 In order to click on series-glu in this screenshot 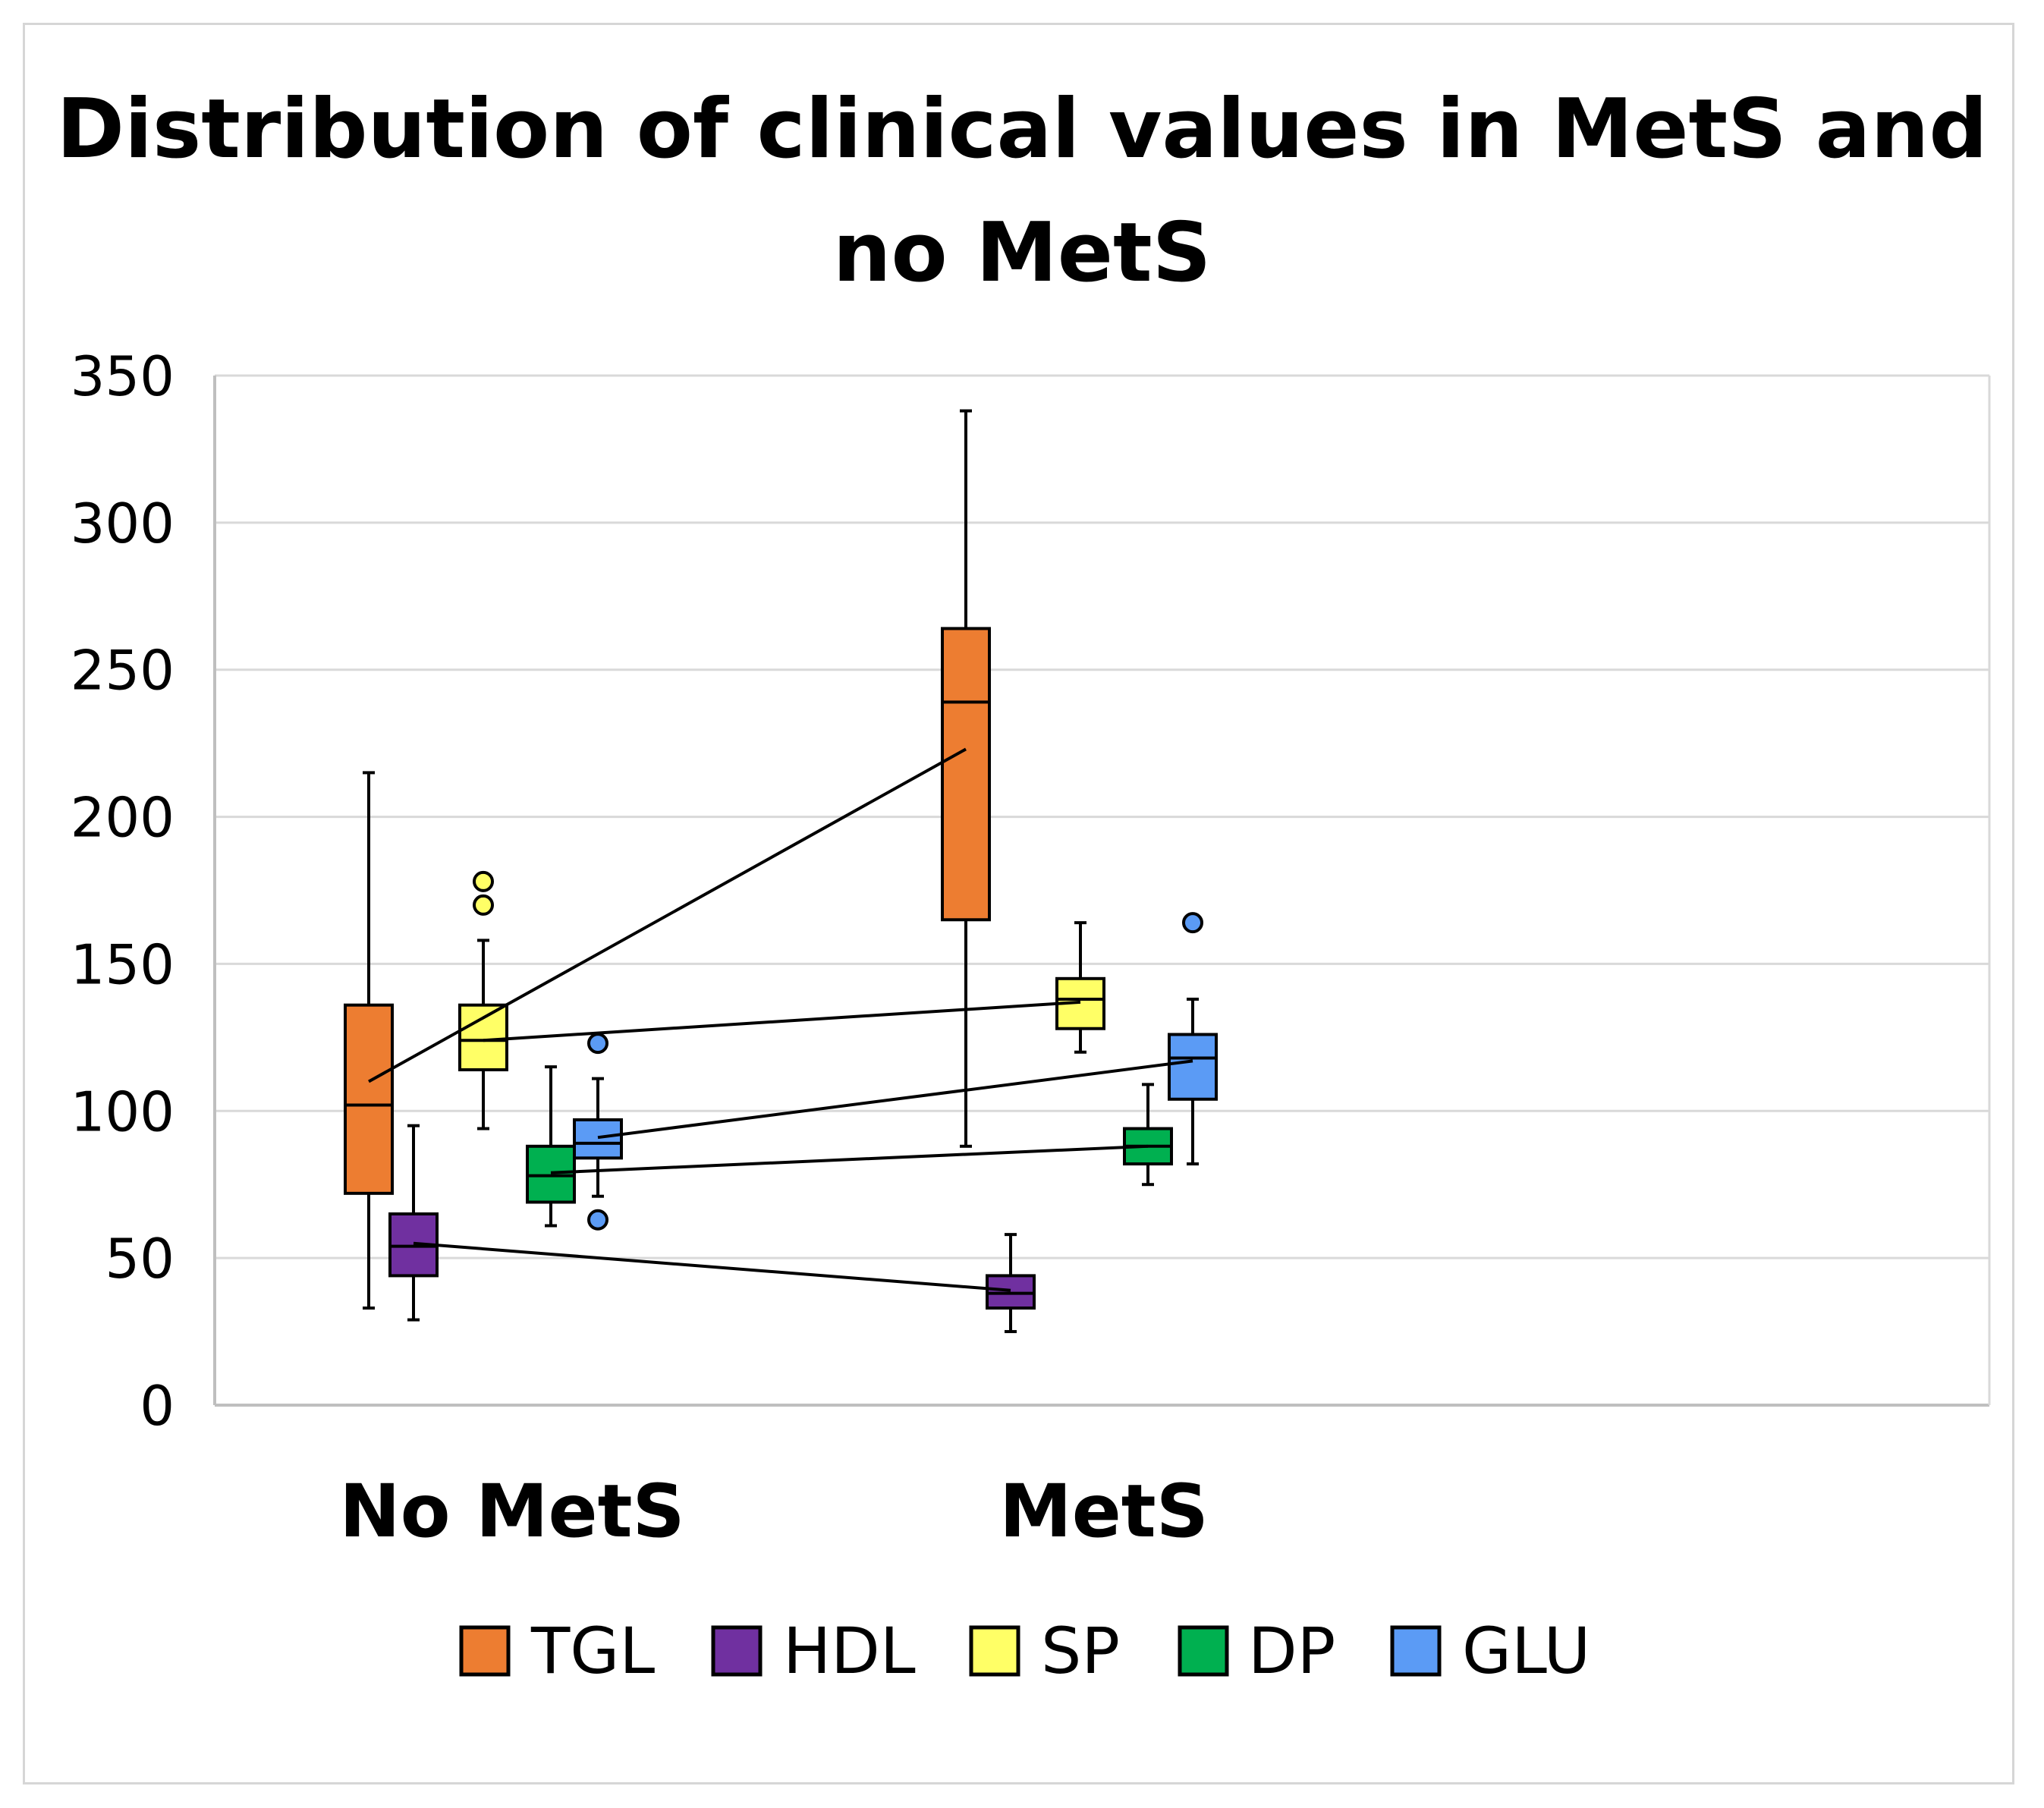, I will do `click(896, 1071)`.